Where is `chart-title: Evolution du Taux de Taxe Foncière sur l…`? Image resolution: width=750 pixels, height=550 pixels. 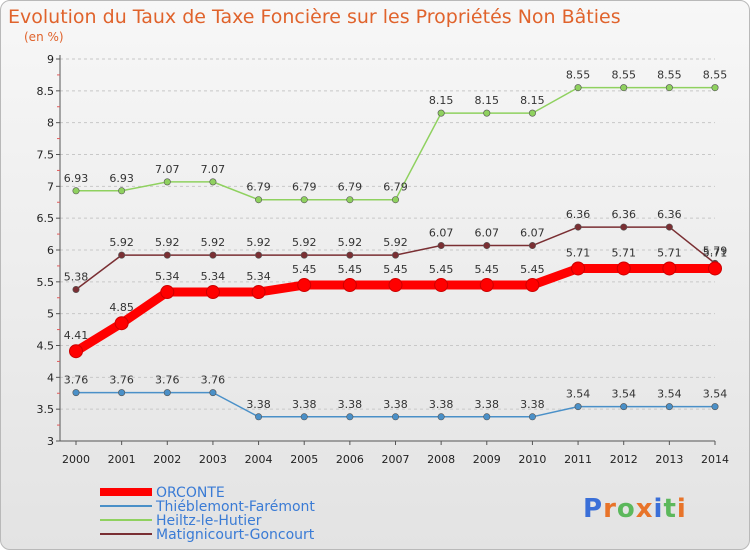 chart-title: Evolution du Taux de Taxe Foncière sur l… is located at coordinates (314, 17).